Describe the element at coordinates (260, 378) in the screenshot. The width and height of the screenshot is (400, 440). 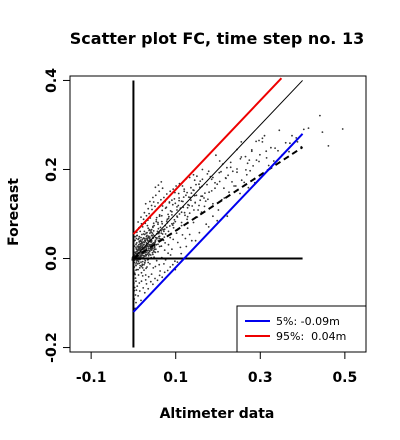
I see `x-tick-label: 0.3` at that location.